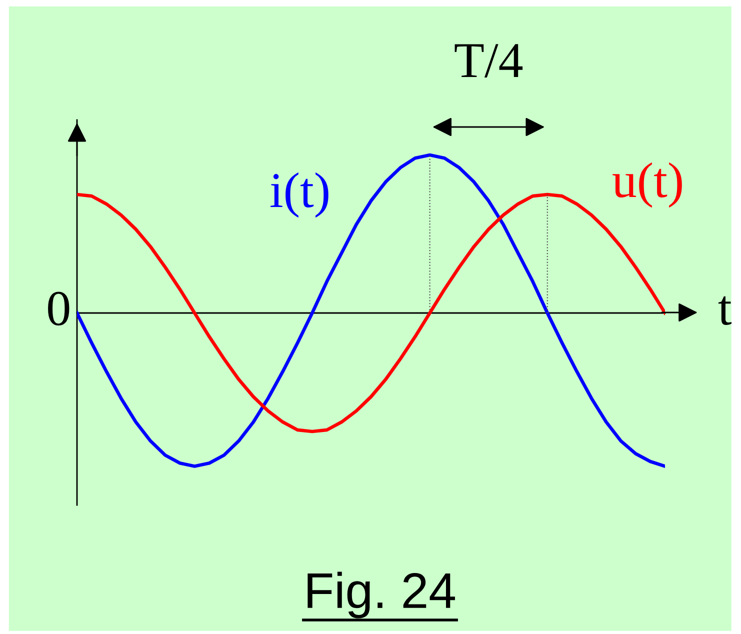  What do you see at coordinates (299, 195) in the screenshot?
I see `series-label: i(t)` at bounding box center [299, 195].